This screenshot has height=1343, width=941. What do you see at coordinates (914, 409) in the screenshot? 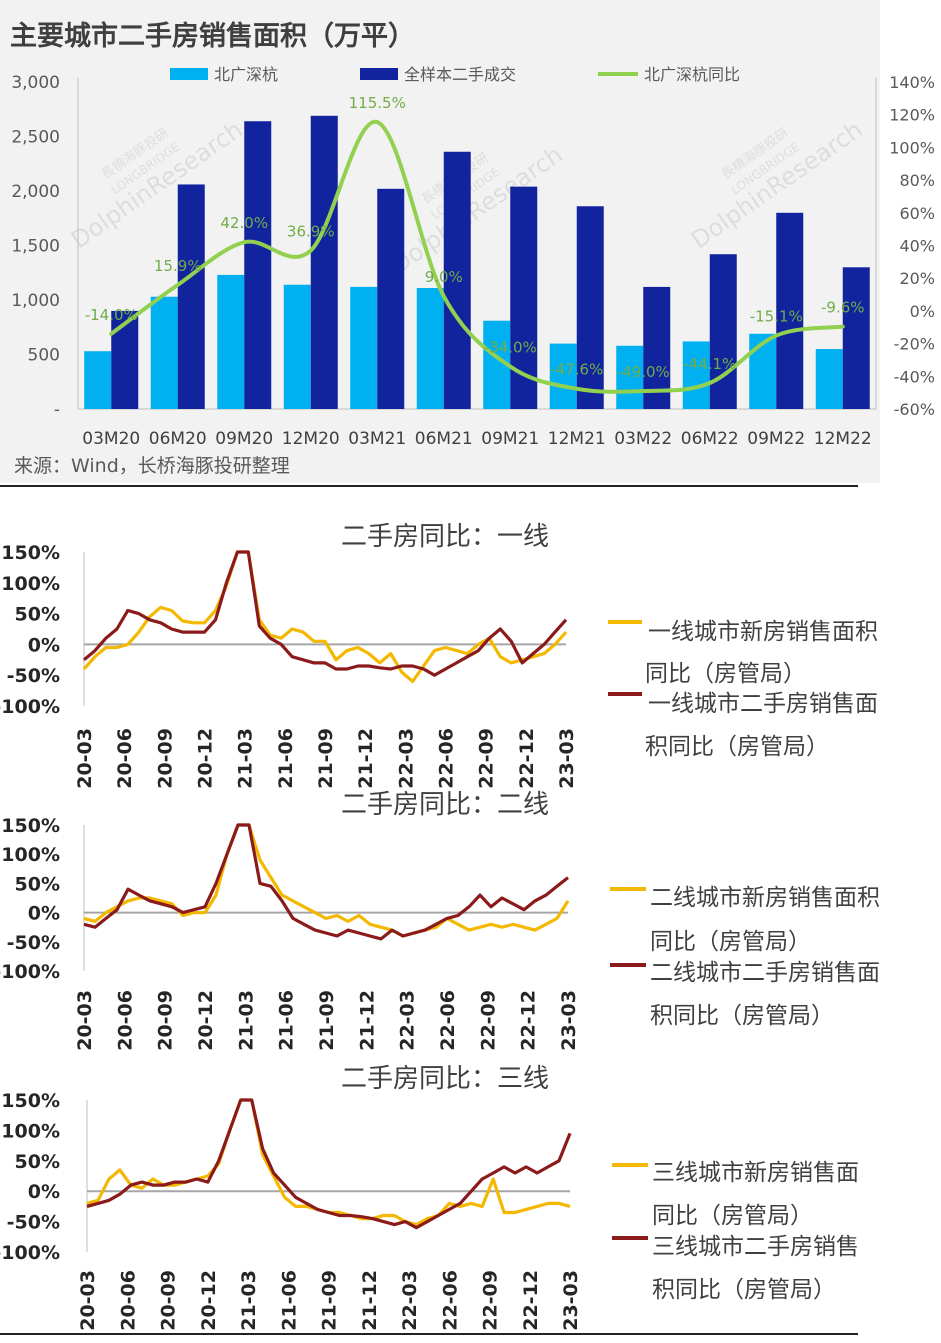
I see `y-right-tick-label: -60%` at bounding box center [914, 409].